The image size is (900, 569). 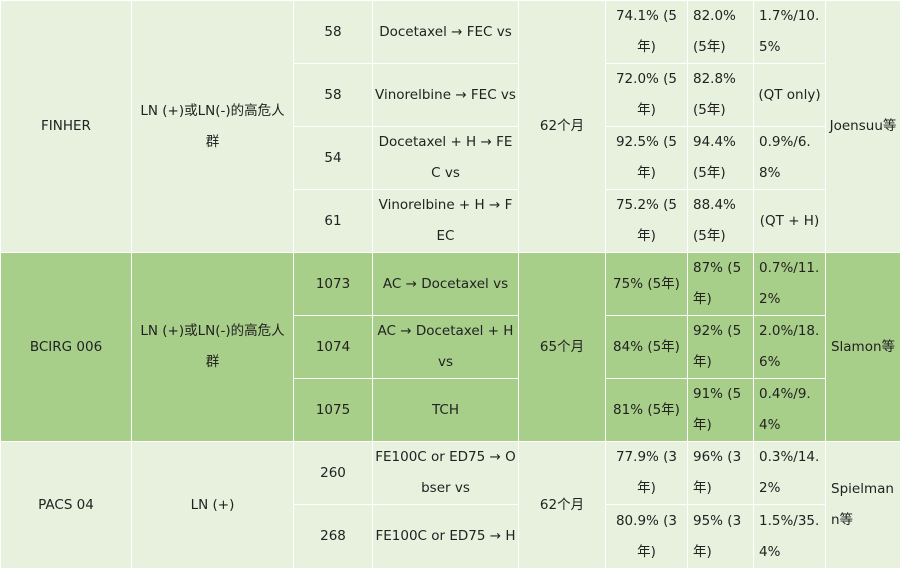 What do you see at coordinates (333, 158) in the screenshot?
I see `arm-n: 54` at bounding box center [333, 158].